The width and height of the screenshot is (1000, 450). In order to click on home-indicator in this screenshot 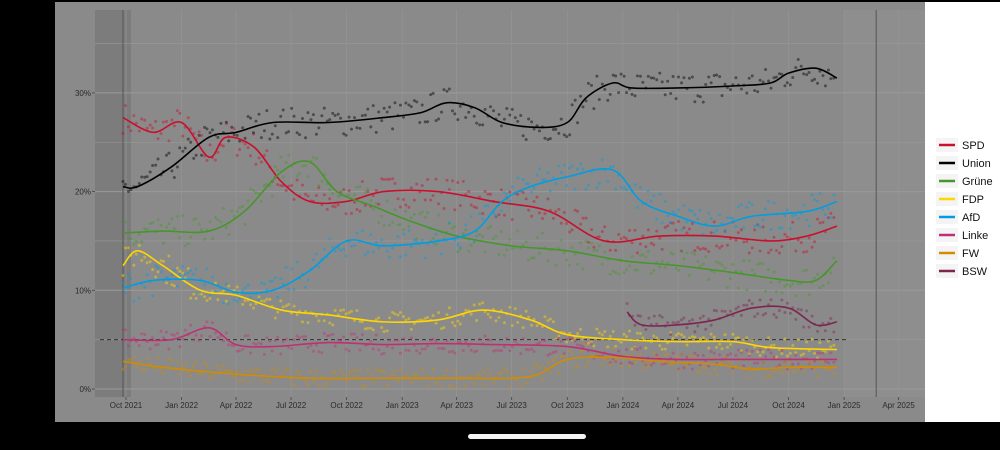, I will do `click(527, 436)`.